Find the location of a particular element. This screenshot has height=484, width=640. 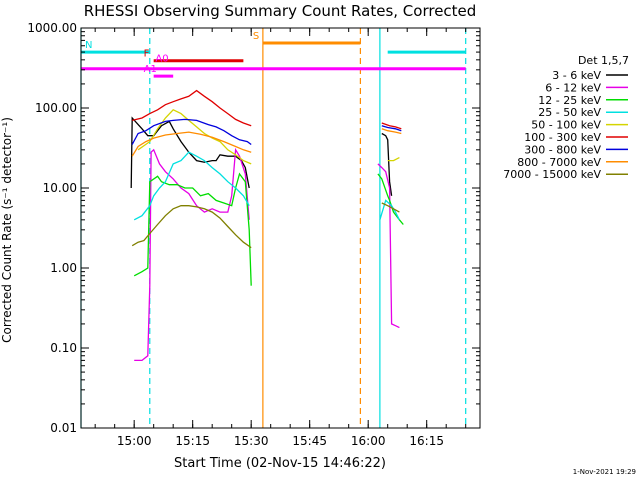

flag-label-0: N is located at coordinates (88, 45).